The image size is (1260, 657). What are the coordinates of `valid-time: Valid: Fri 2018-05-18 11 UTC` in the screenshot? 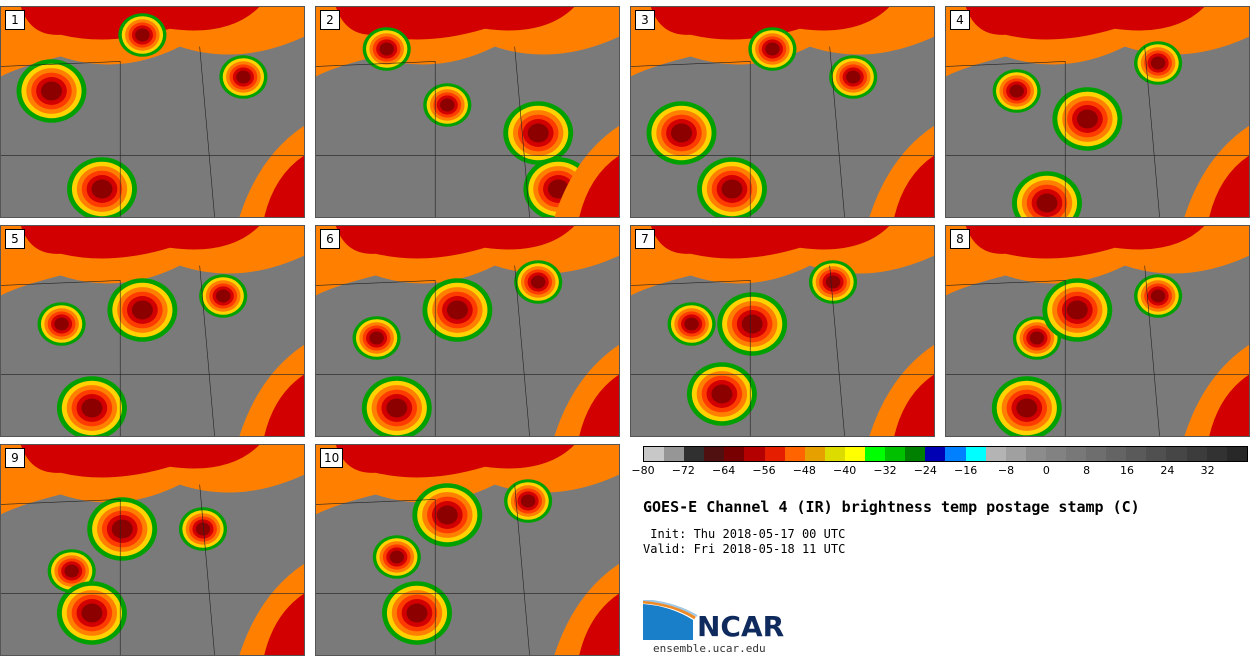 It's located at (744, 549).